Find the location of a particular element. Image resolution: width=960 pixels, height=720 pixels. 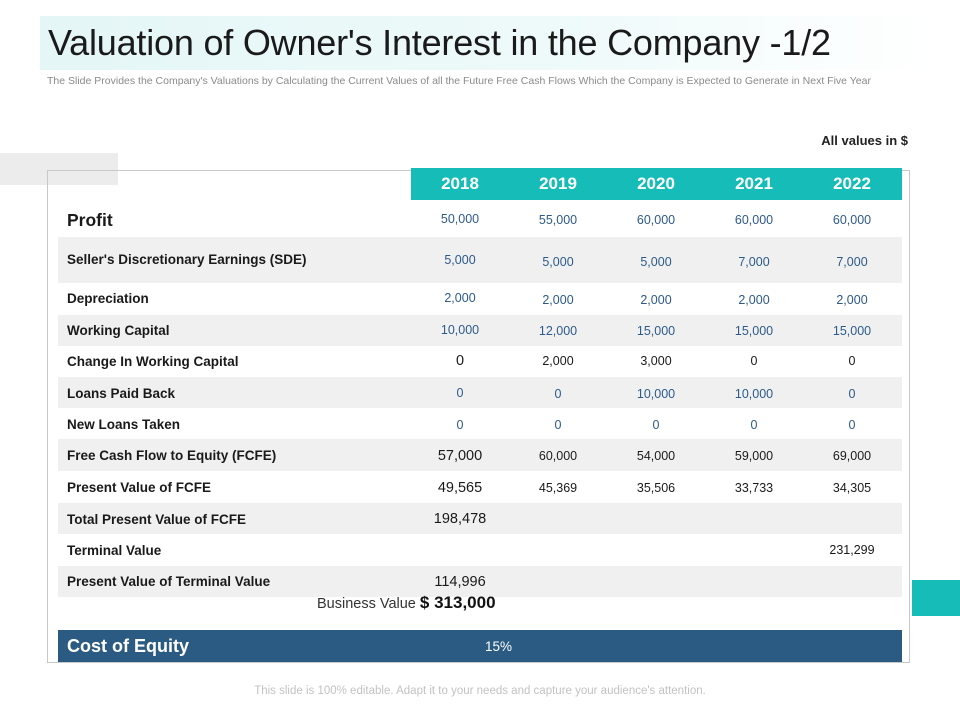

table-cell: 3,000 is located at coordinates (656, 361).